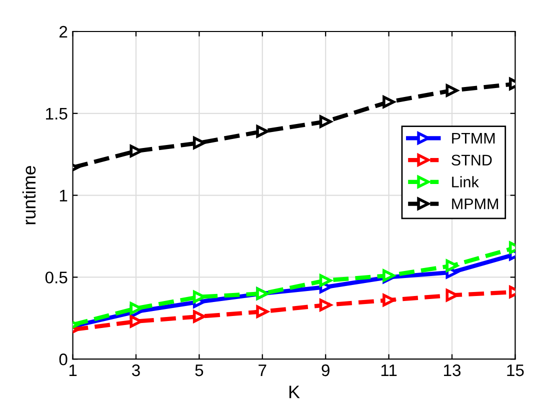 This screenshot has width=560, height=420. I want to click on legend-label: MPMM, so click(475, 204).